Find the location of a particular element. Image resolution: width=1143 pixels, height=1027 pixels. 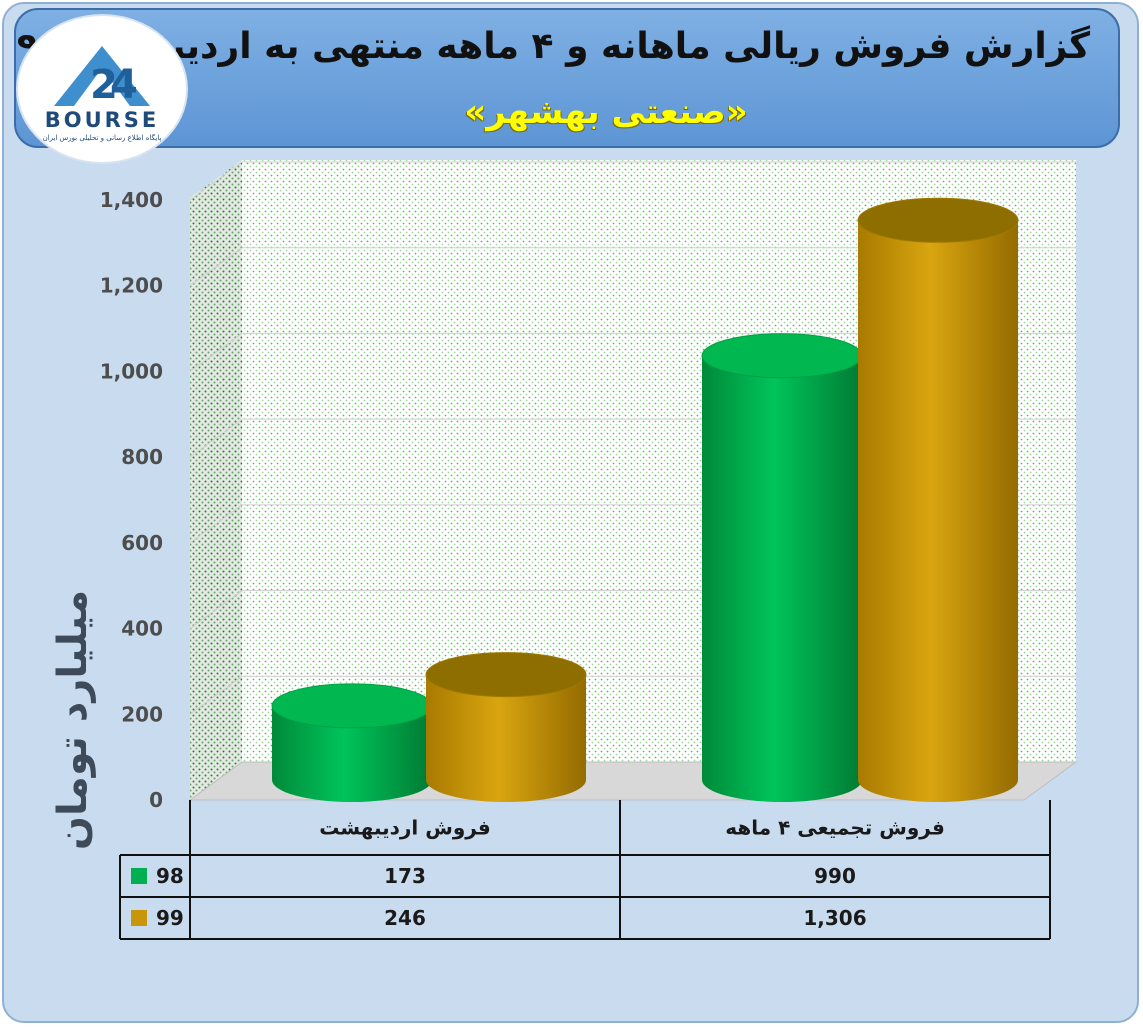

data-value-label: 173 is located at coordinates (405, 876).